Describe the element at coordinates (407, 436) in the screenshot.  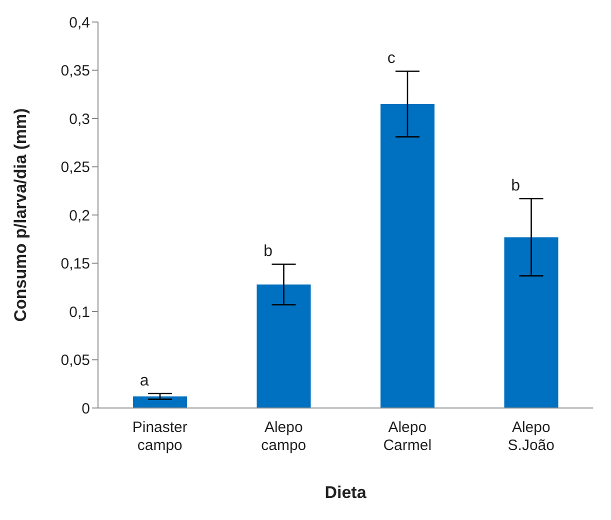
I see `x-tick-label: Alepo Carmel` at that location.